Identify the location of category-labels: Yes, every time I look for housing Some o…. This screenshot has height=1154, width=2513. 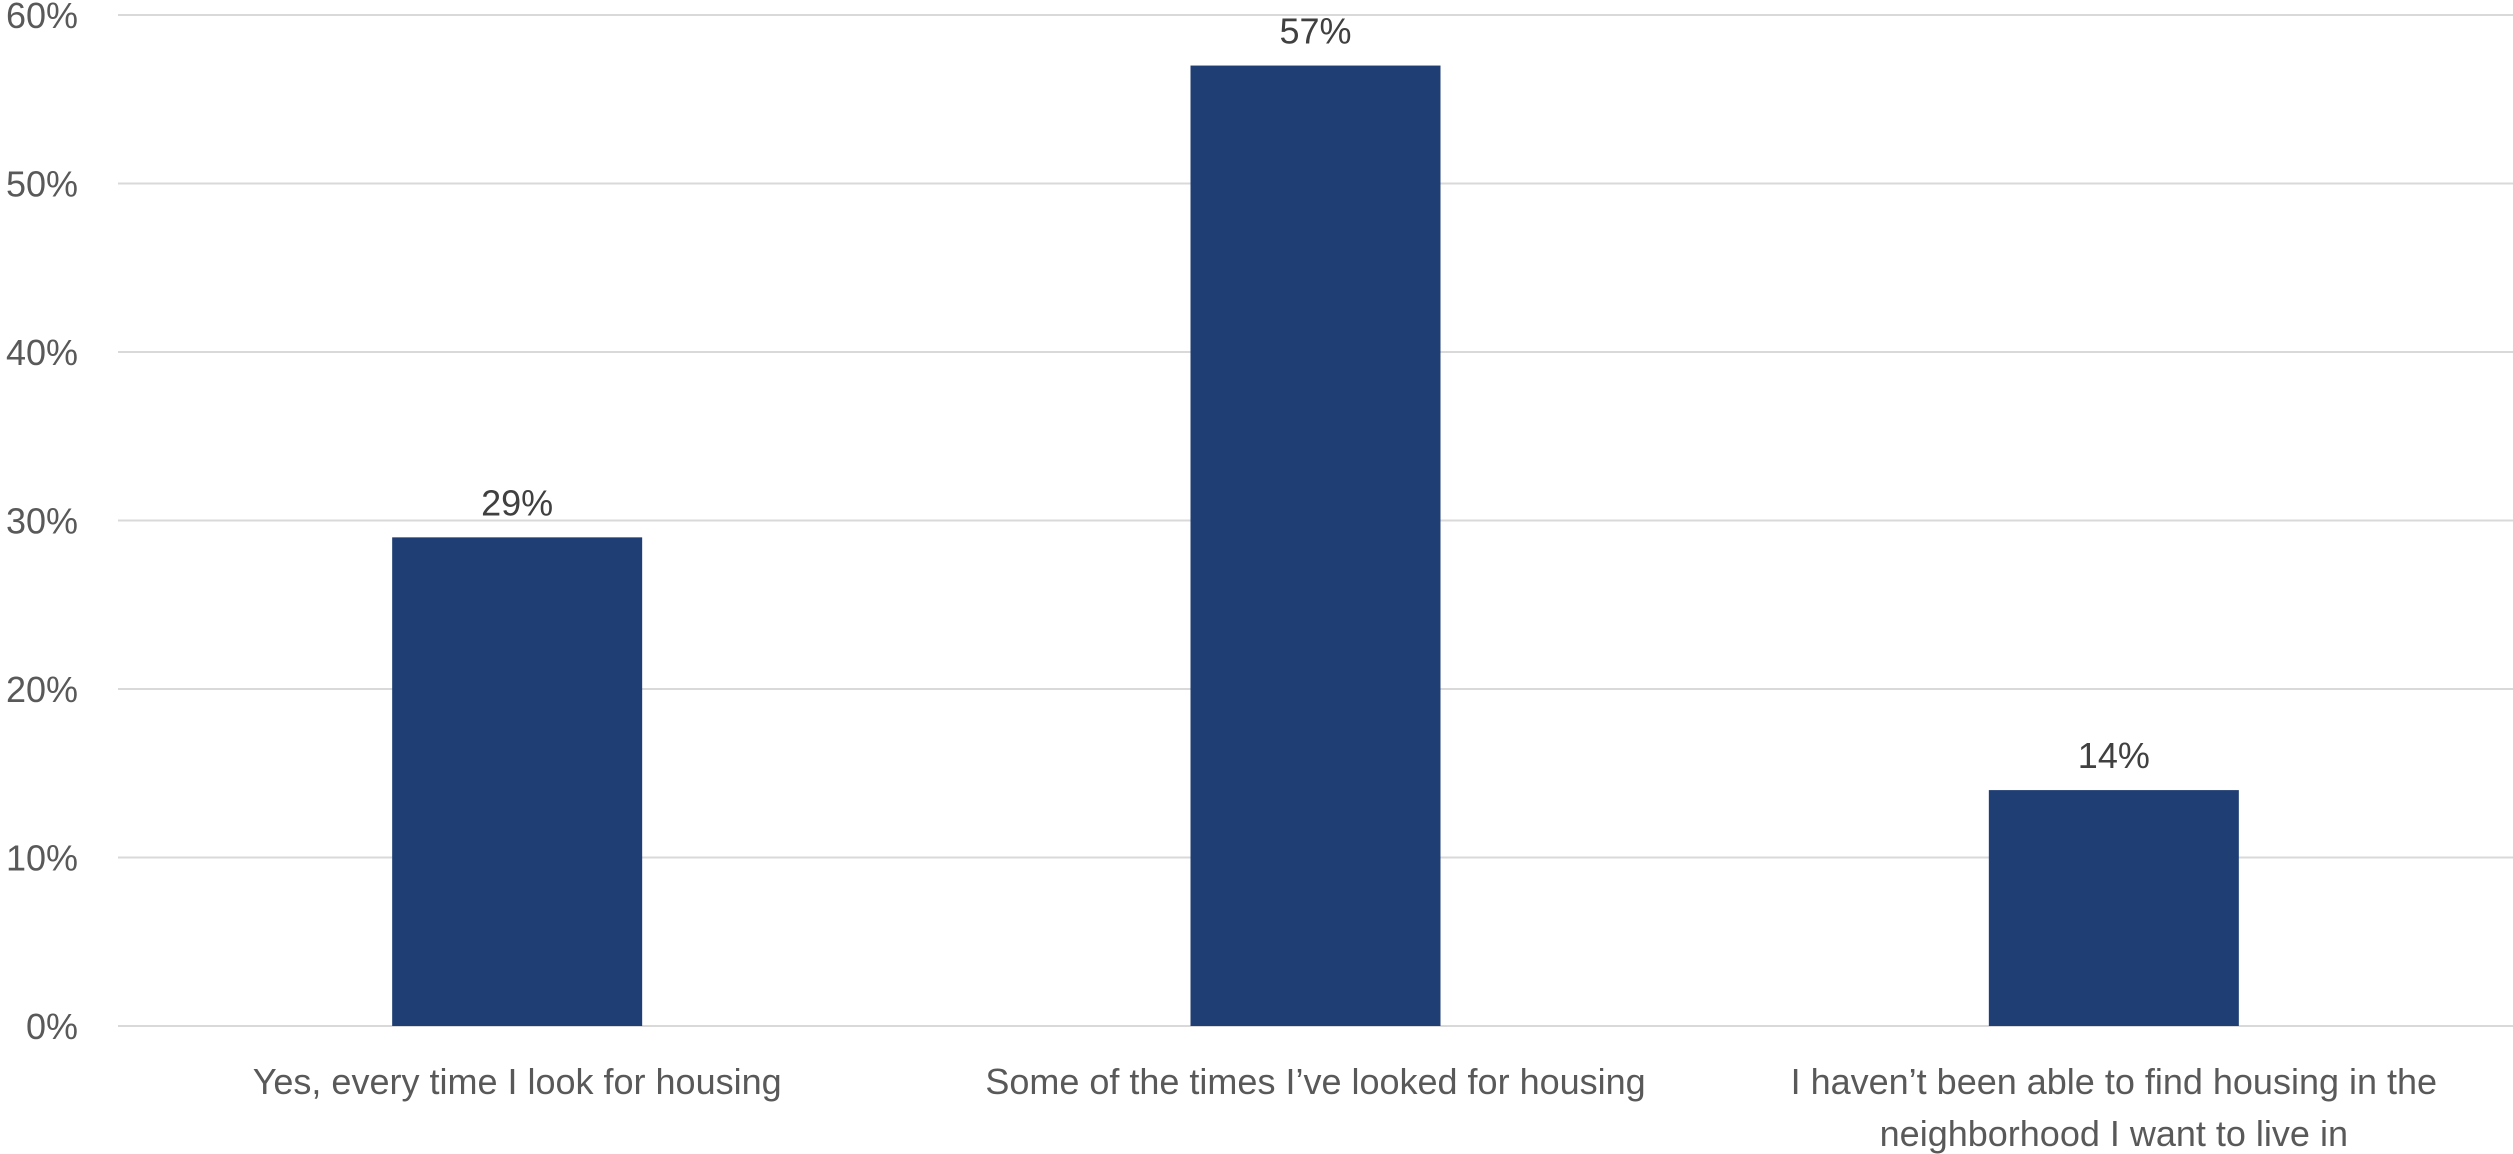
(1345, 1107).